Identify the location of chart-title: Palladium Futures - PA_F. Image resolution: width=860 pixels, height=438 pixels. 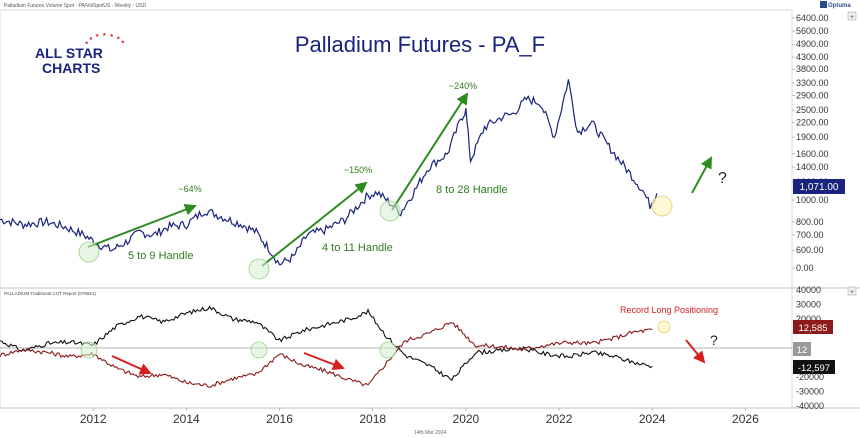
(420, 44).